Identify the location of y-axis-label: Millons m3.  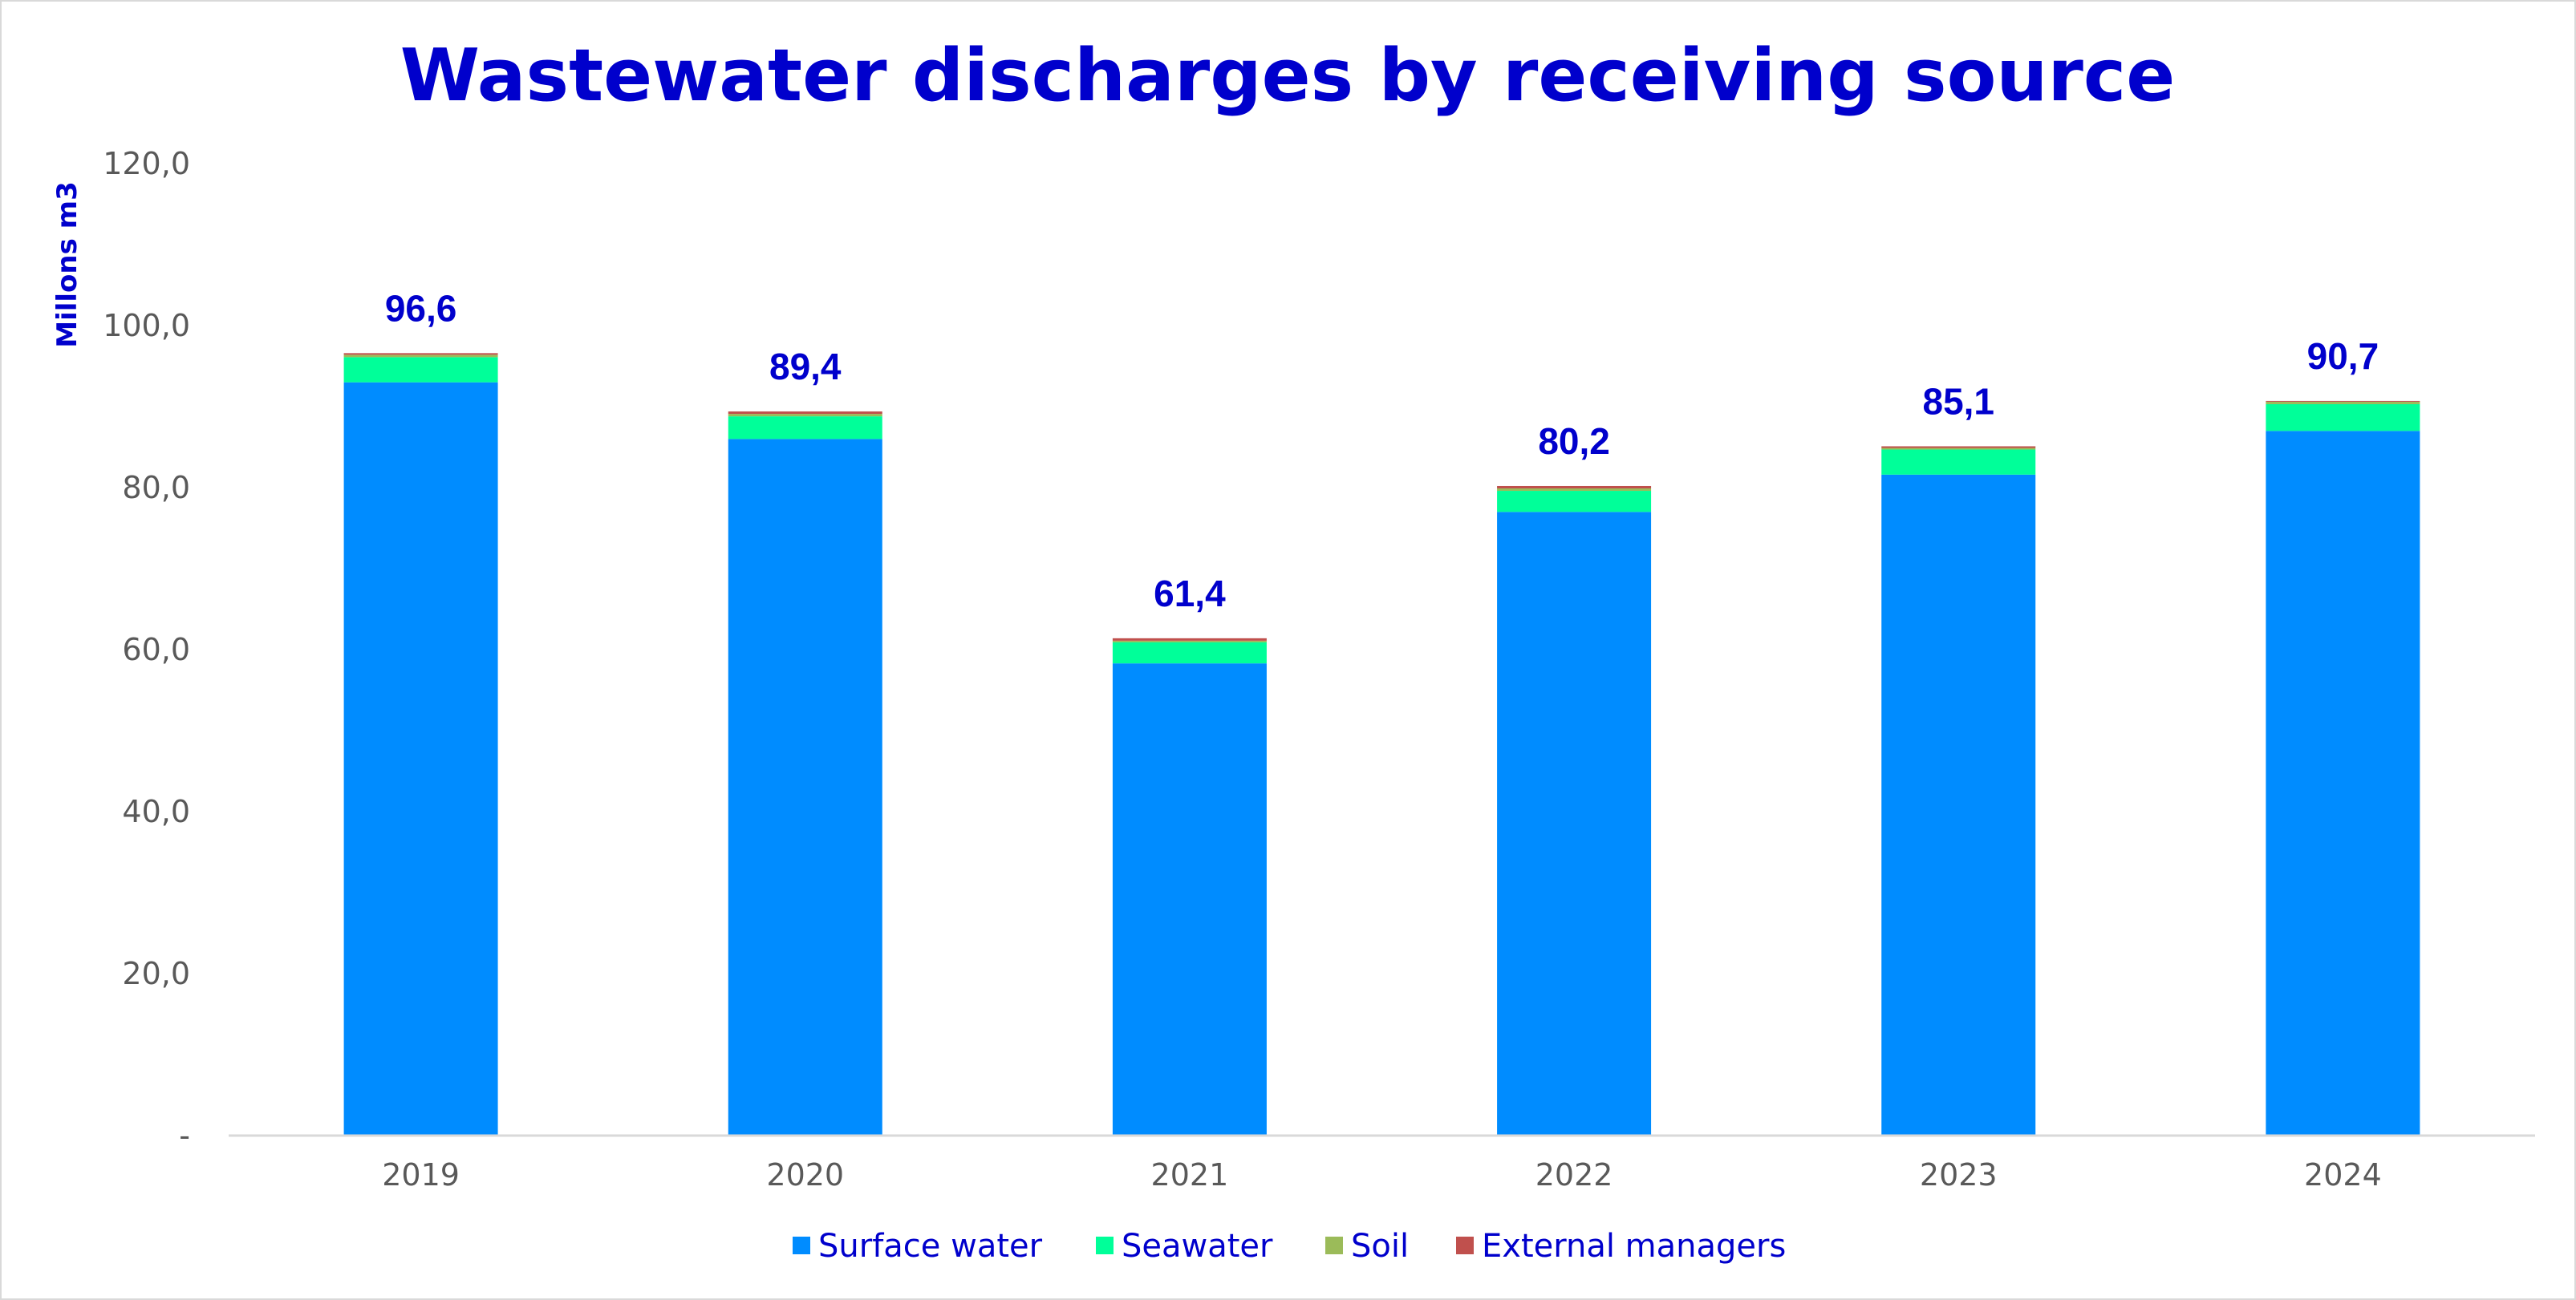
(67, 265).